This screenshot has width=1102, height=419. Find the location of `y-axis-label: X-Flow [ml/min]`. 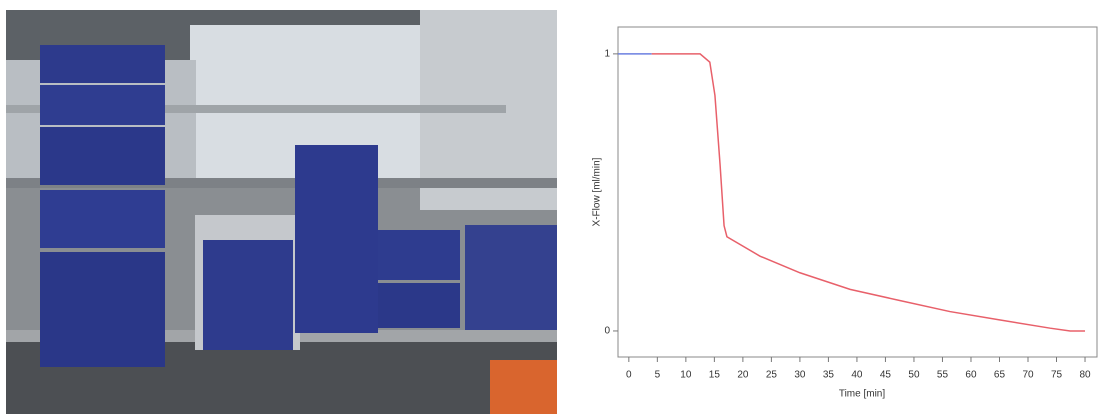

y-axis-label: X-Flow [ml/min] is located at coordinates (597, 191).